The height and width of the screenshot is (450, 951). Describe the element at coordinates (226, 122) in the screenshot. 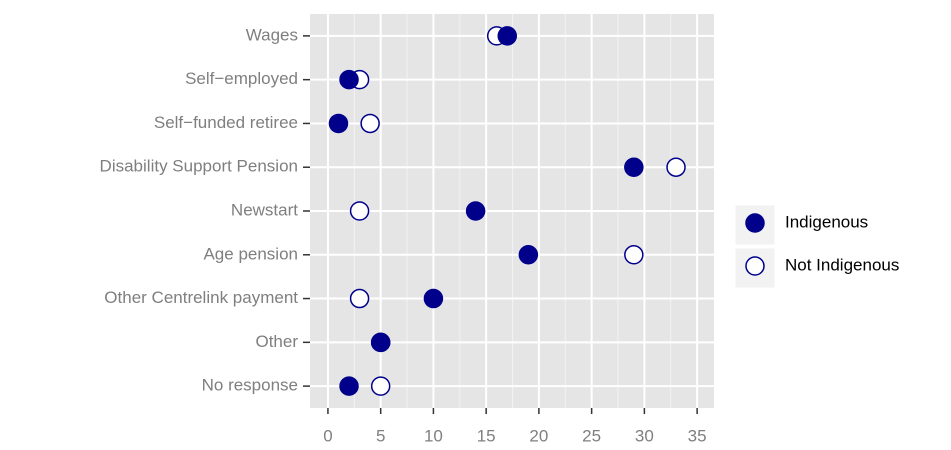

I see `y-tick-label: Self−funded retiree` at that location.